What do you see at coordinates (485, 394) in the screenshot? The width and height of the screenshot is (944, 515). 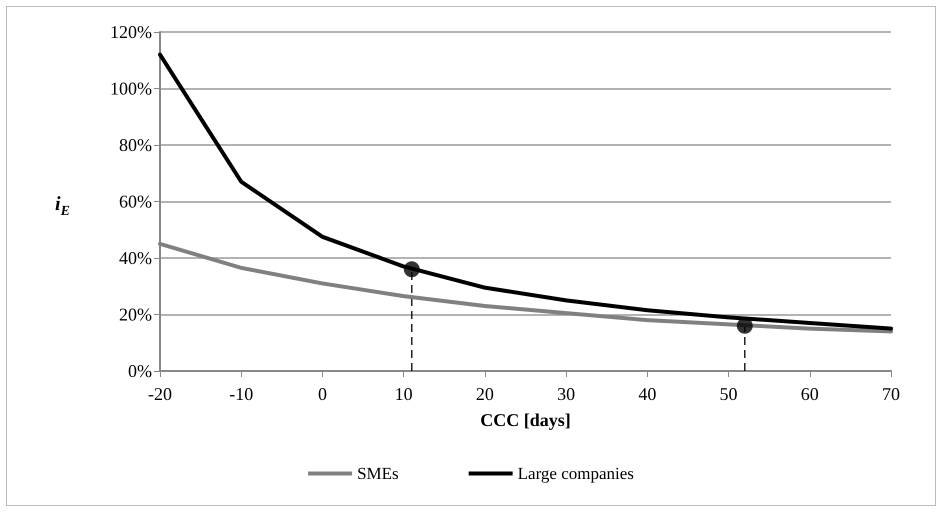 I see `x-tick-label: 20` at bounding box center [485, 394].